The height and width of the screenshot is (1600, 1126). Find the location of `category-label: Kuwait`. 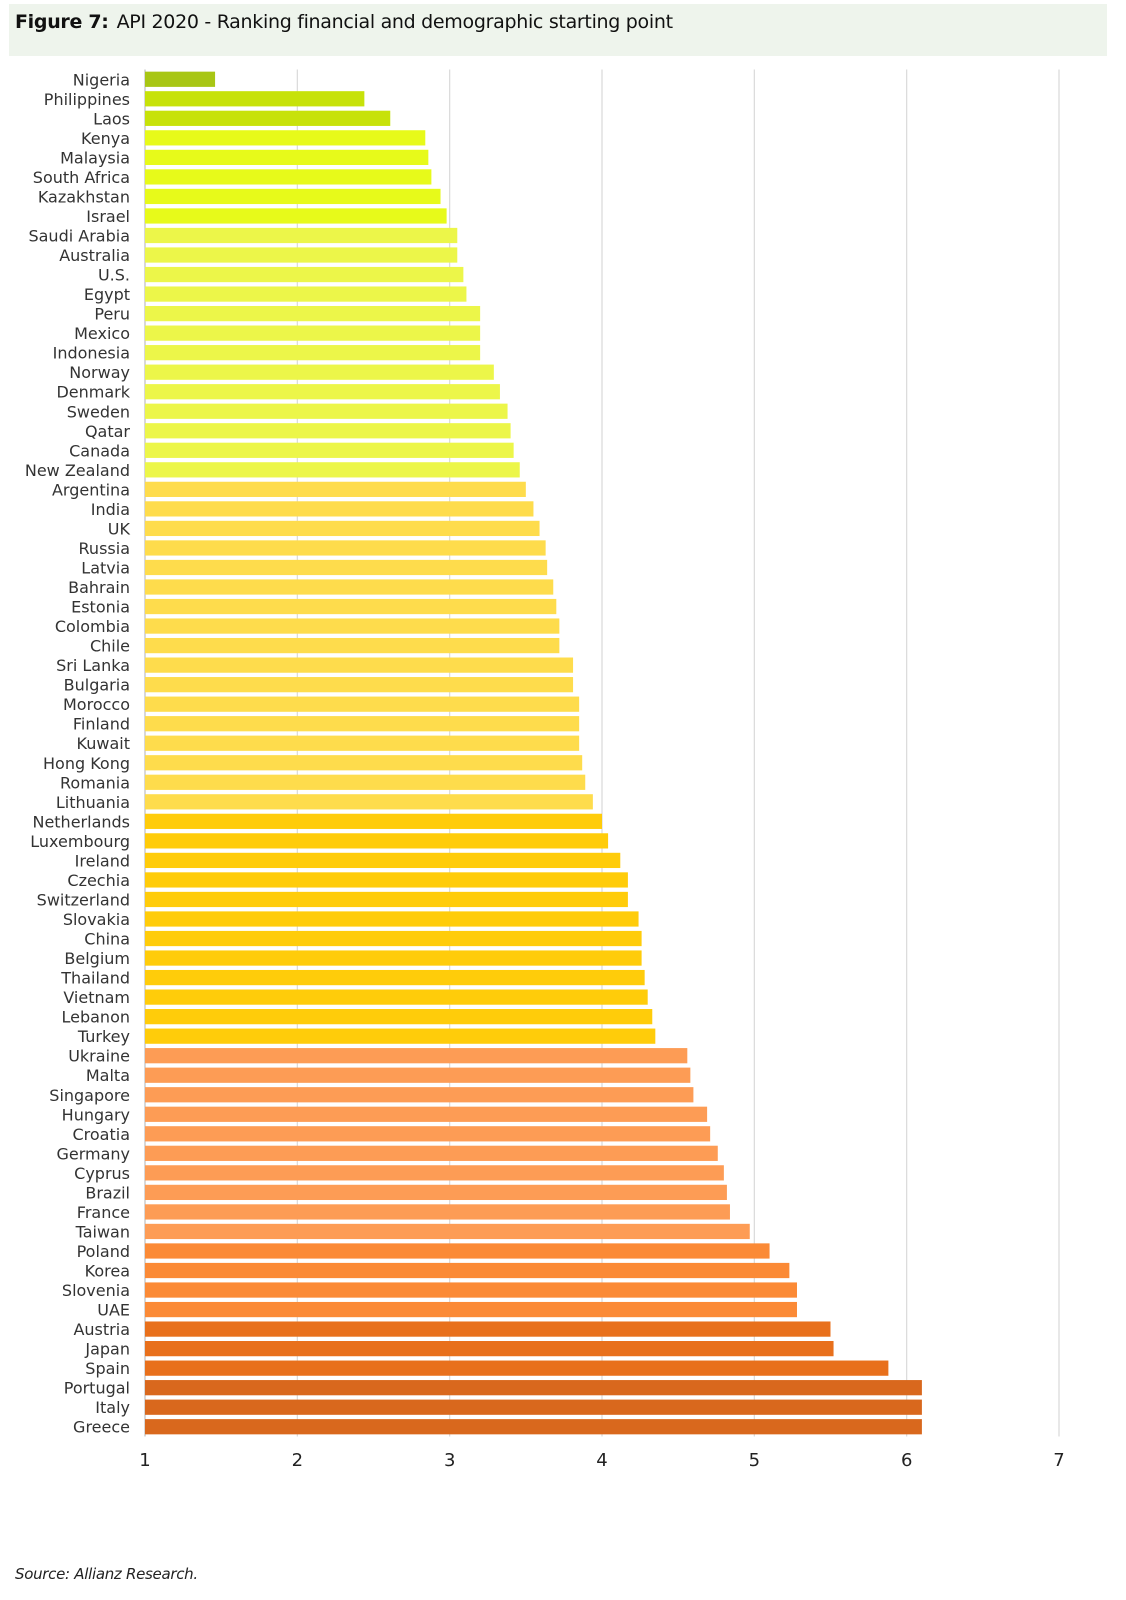

category-label: Kuwait is located at coordinates (103, 743).